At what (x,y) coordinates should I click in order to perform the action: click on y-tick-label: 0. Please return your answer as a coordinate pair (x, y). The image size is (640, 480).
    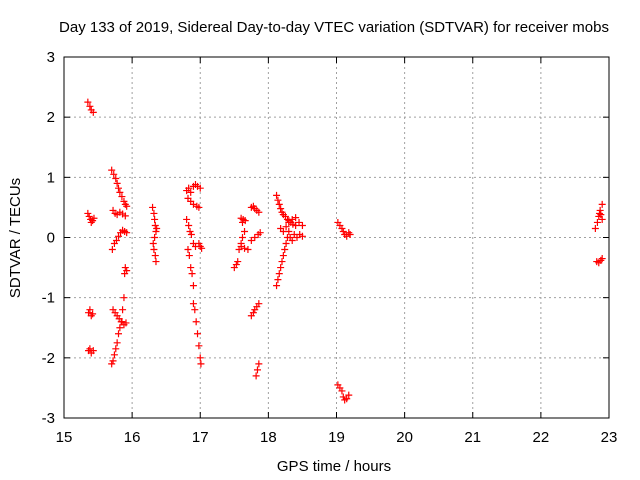
    Looking at the image, I should click on (51, 238).